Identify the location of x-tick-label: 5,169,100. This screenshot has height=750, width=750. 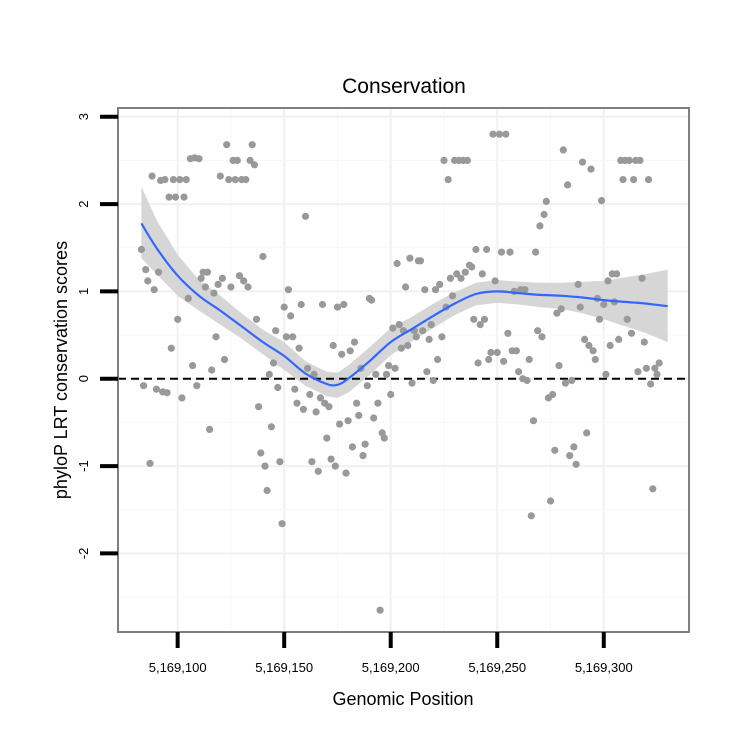
(178, 667).